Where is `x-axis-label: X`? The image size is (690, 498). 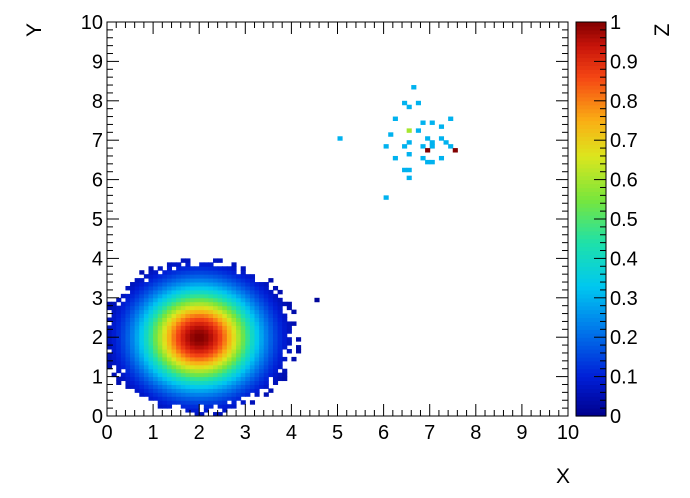
x-axis-label: X is located at coordinates (563, 476).